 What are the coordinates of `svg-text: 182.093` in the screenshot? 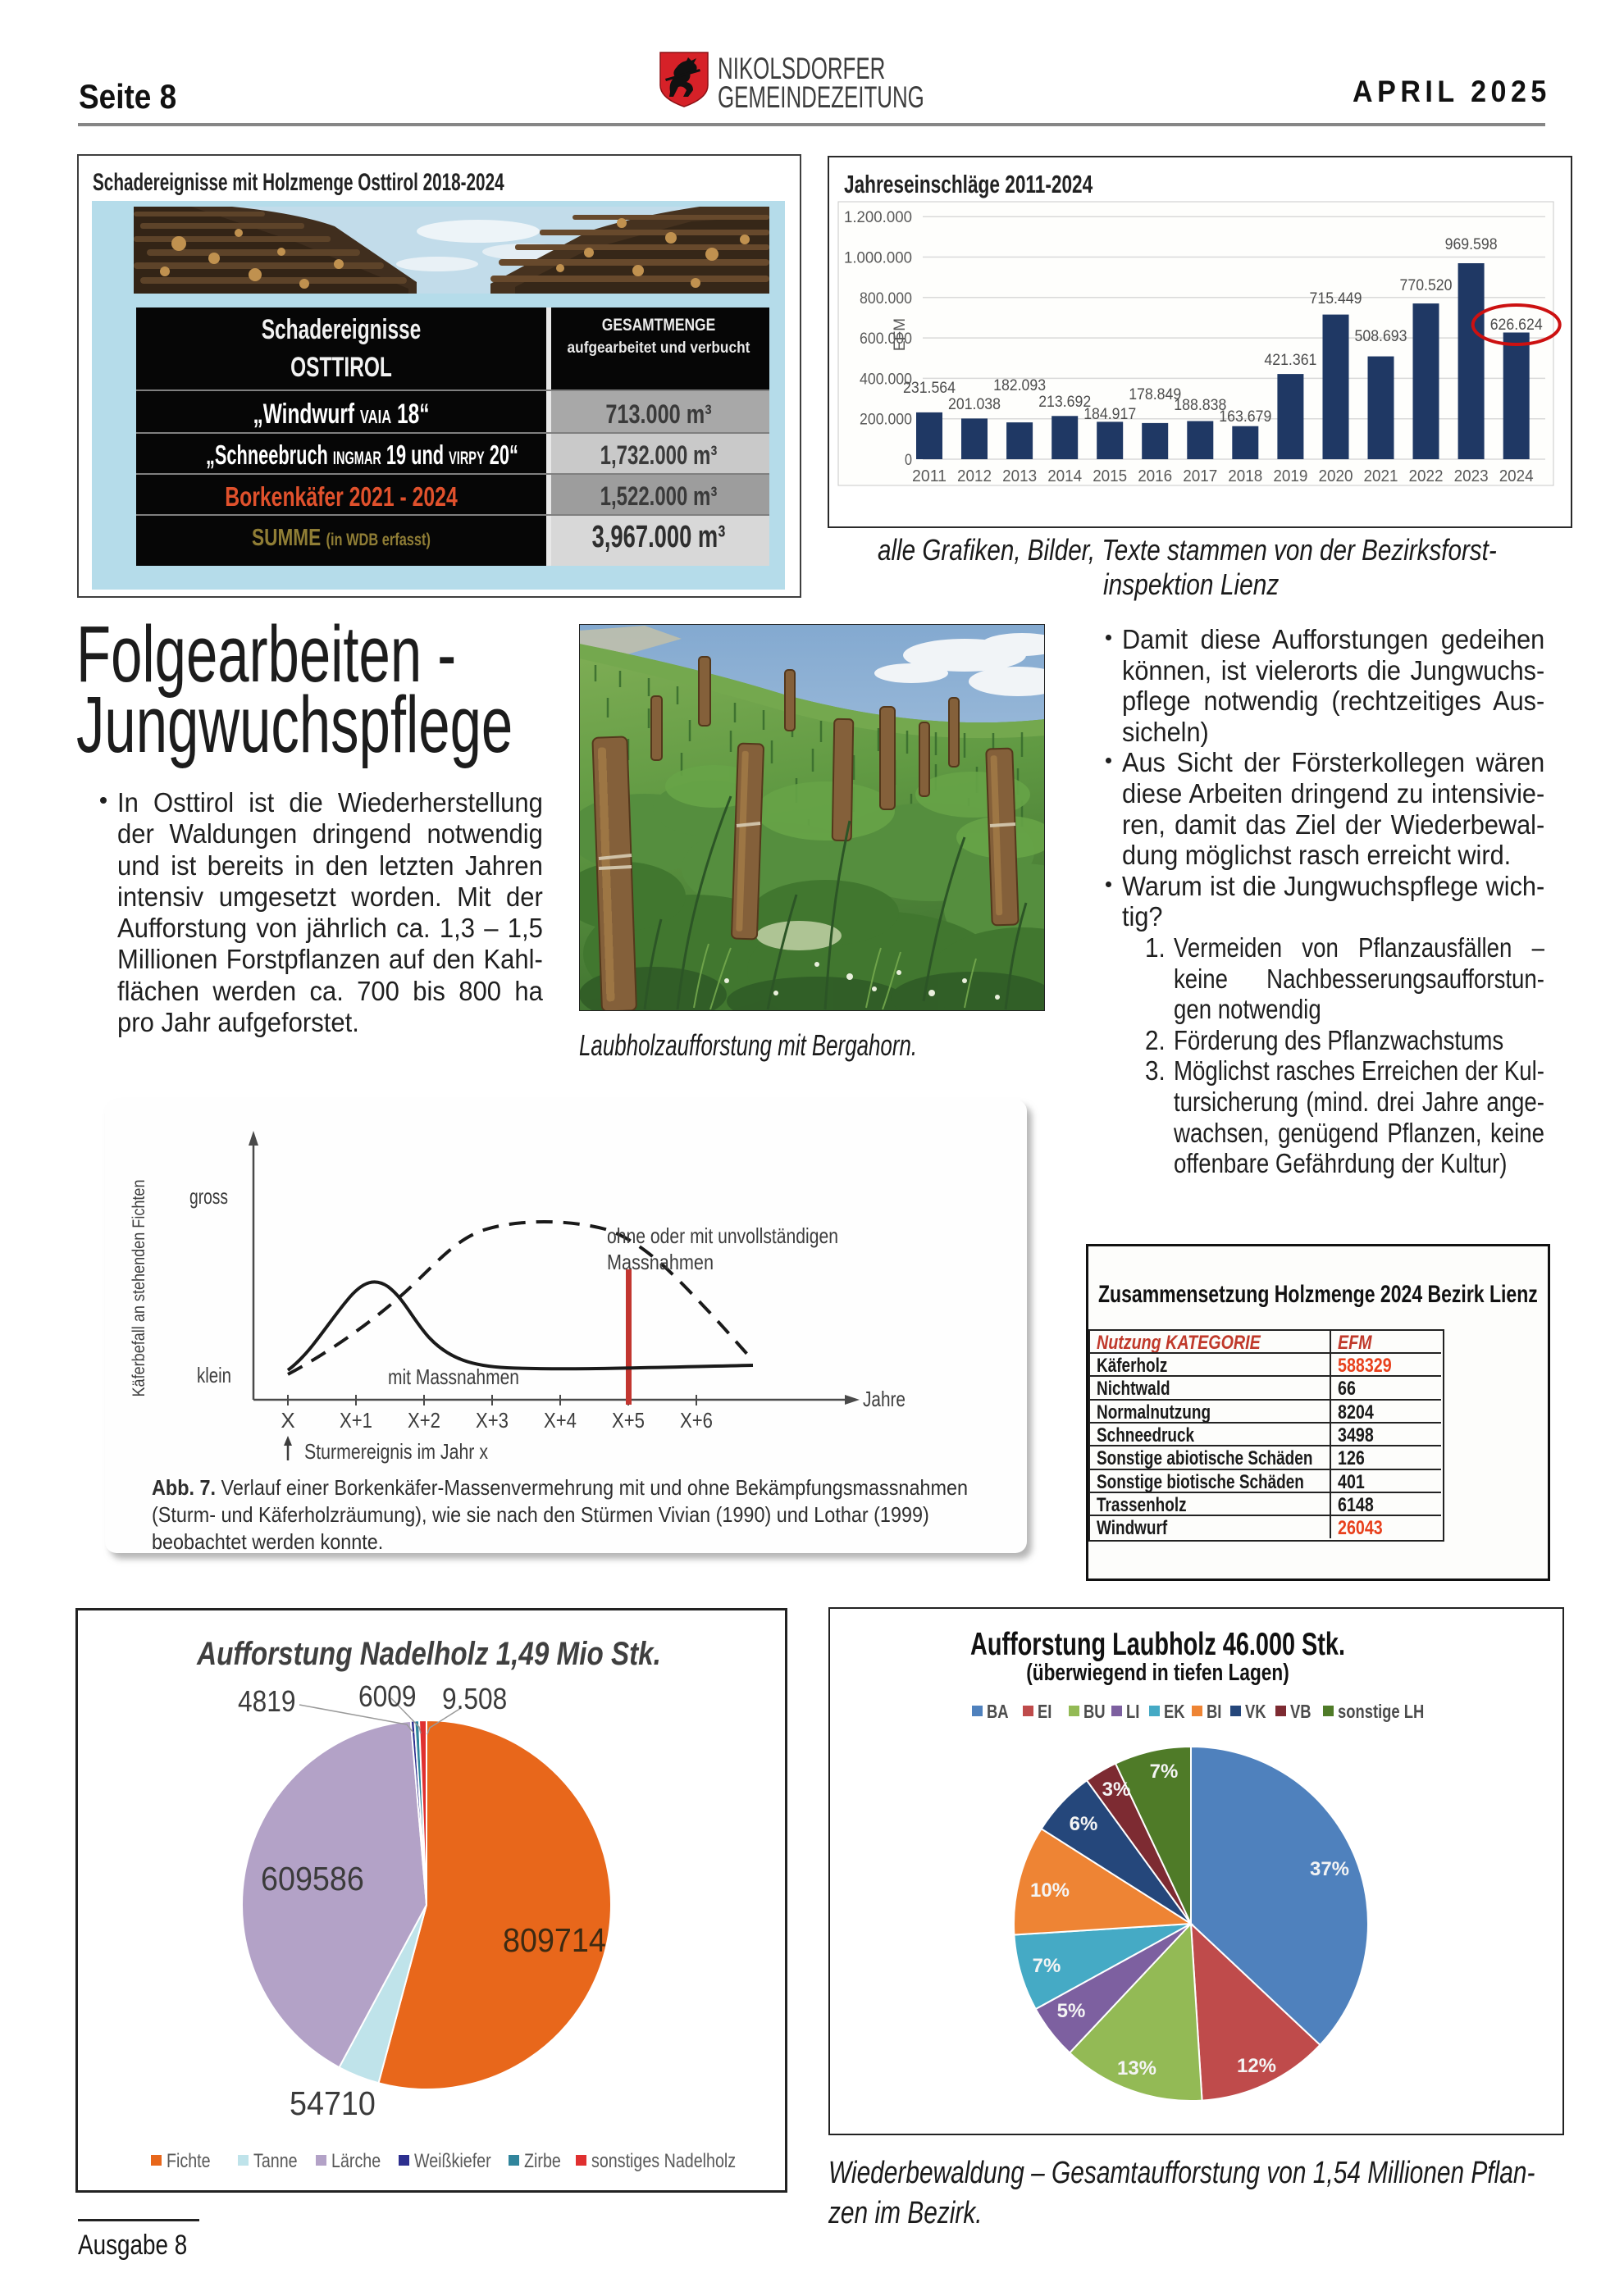 It's located at (1019, 385).